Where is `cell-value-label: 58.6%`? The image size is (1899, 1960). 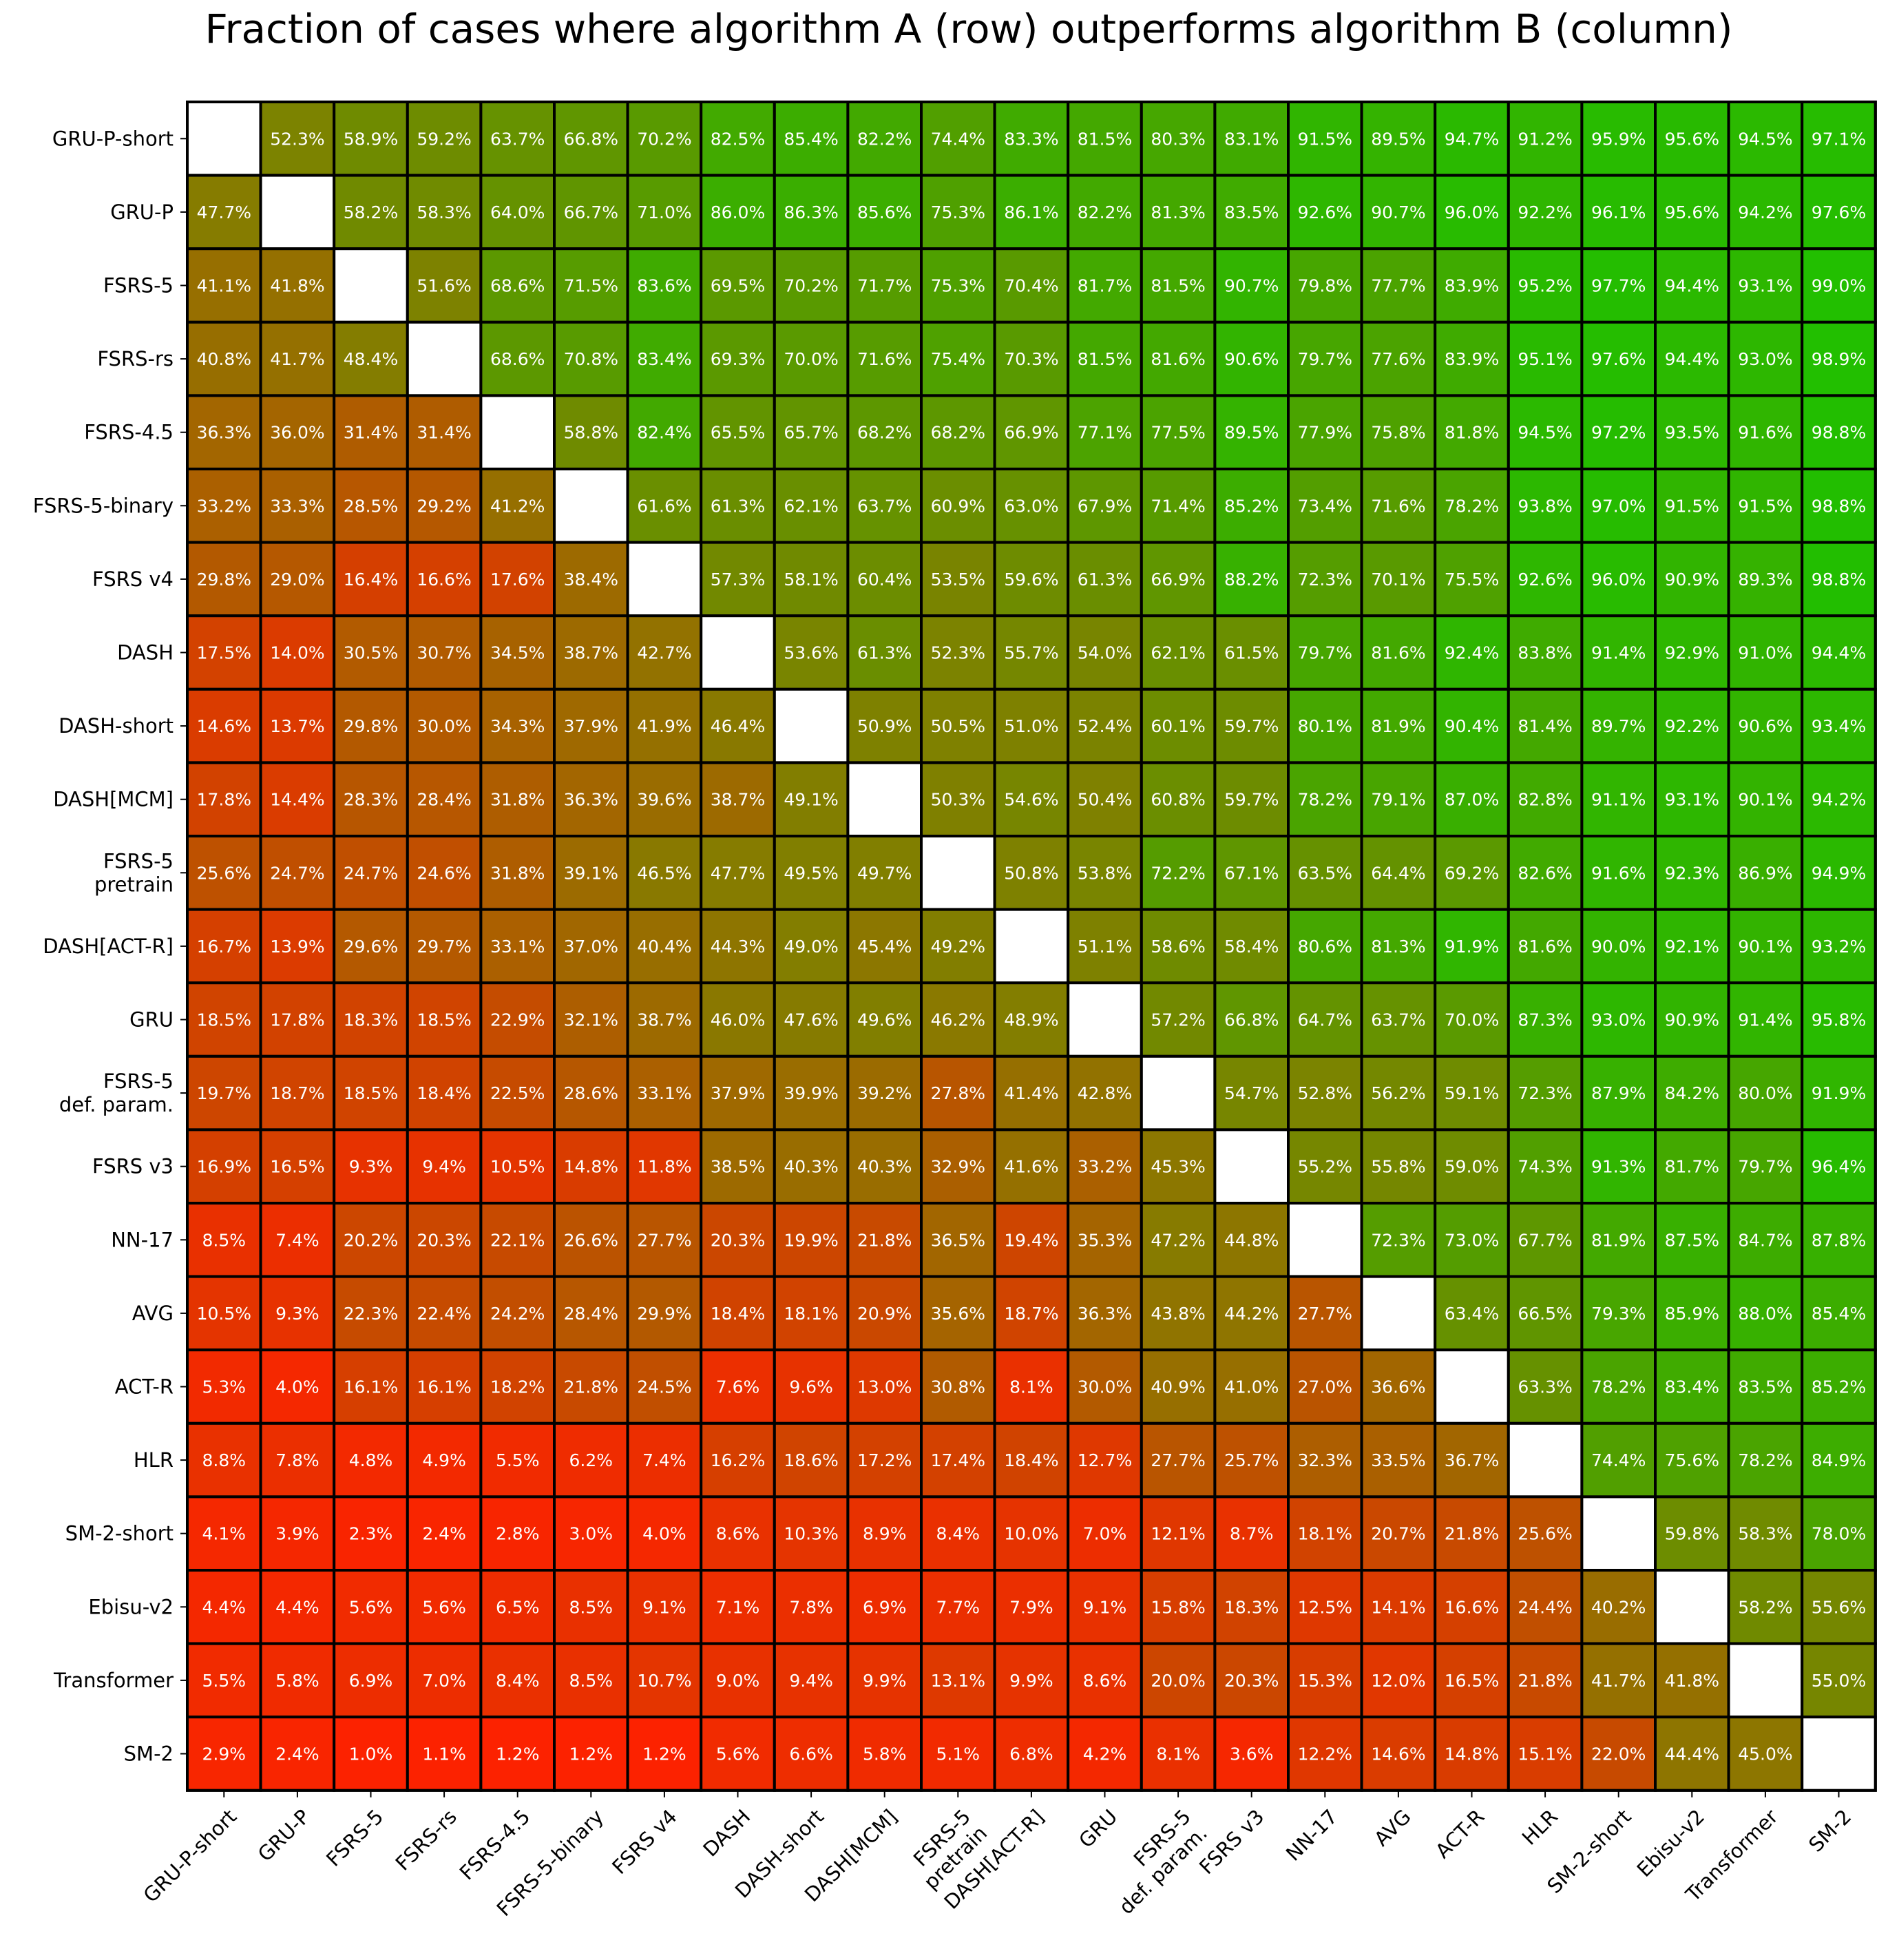
cell-value-label: 58.6% is located at coordinates (1178, 947).